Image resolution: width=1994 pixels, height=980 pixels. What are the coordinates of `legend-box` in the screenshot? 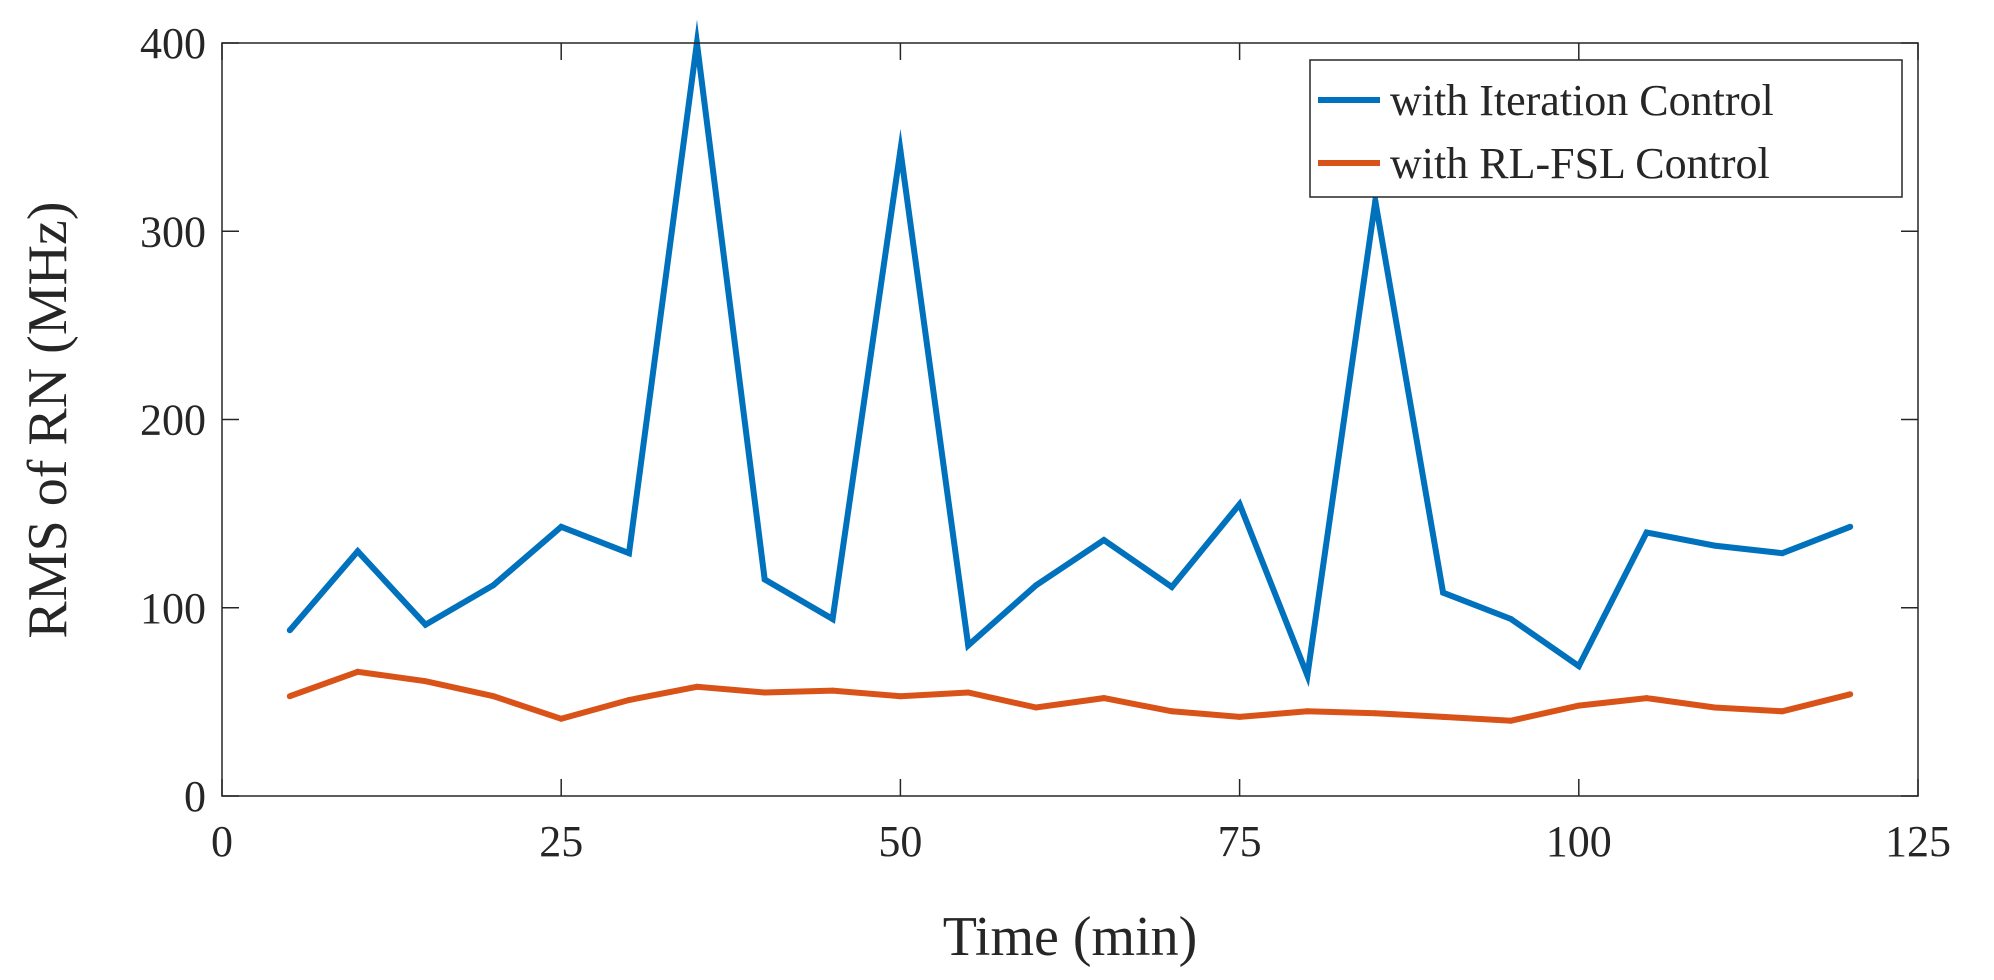 It's located at (1606, 128).